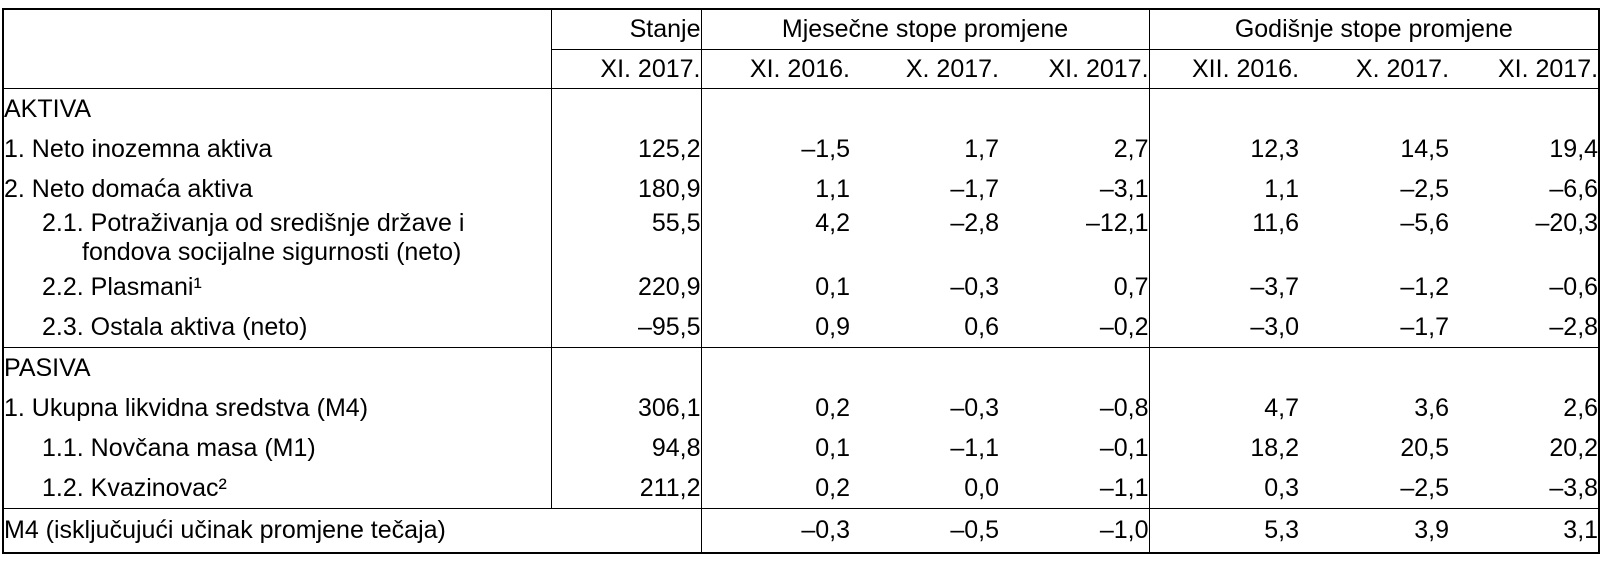 The image size is (1600, 574). Describe the element at coordinates (1581, 408) in the screenshot. I see `cell-value: 2,6` at that location.